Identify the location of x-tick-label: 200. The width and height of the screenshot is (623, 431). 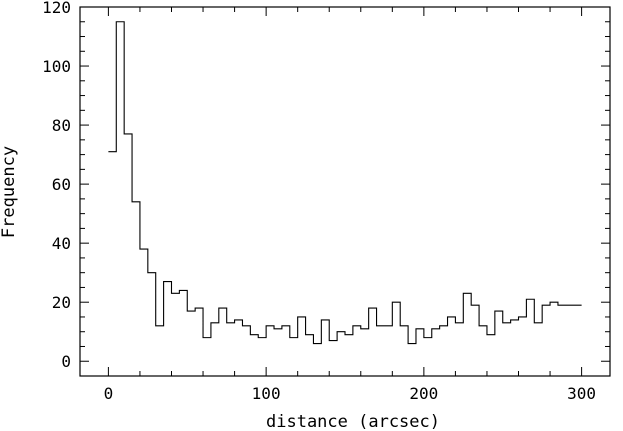
(423, 393).